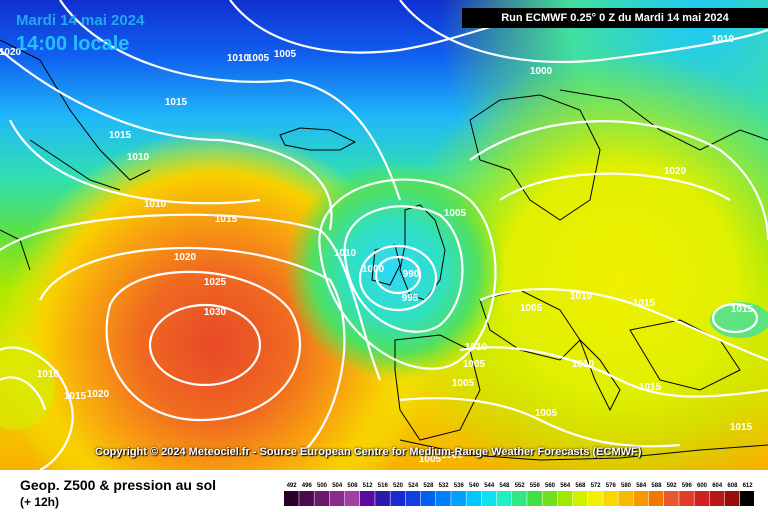 The height and width of the screenshot is (512, 768). I want to click on scale-value-label: 508, so click(352, 486).